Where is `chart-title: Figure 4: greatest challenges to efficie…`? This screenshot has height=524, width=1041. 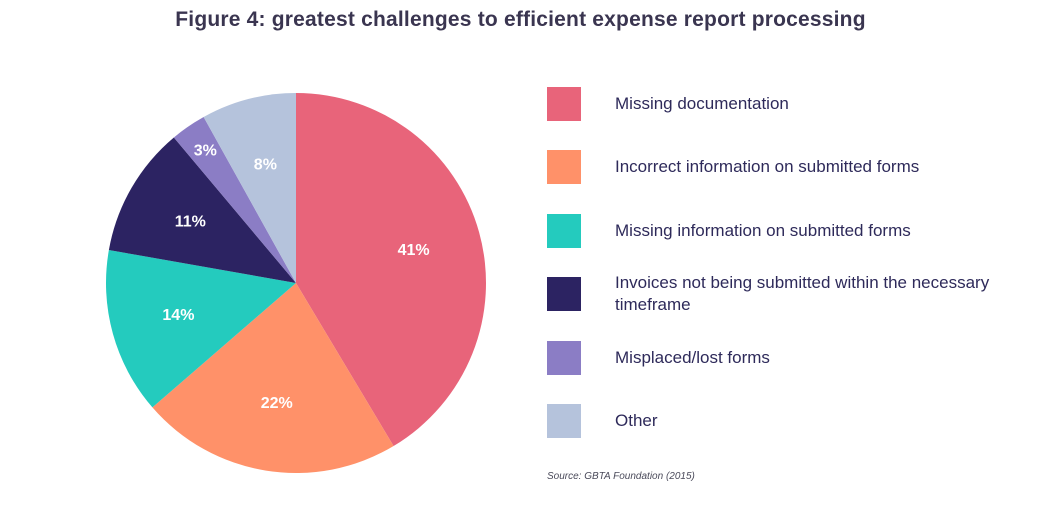 chart-title: Figure 4: greatest challenges to efficie… is located at coordinates (520, 19).